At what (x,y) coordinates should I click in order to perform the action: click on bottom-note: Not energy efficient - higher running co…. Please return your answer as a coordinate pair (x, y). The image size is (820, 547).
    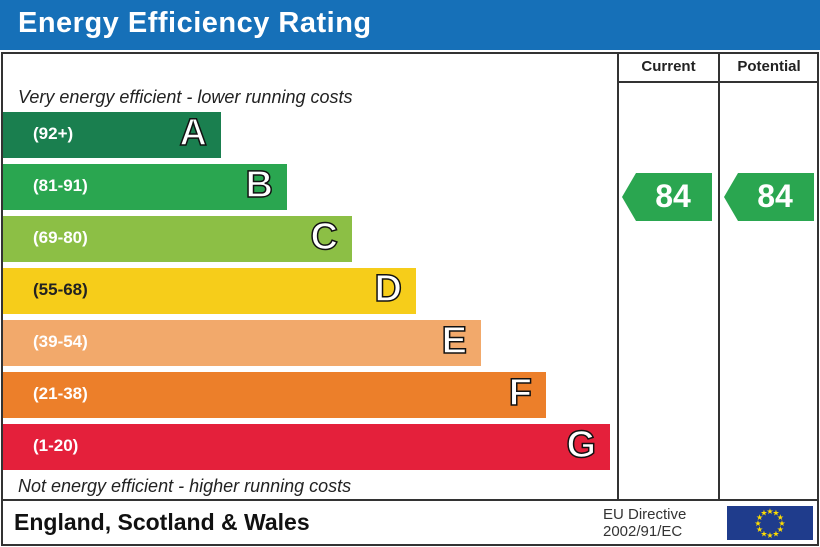
    Looking at the image, I should click on (185, 486).